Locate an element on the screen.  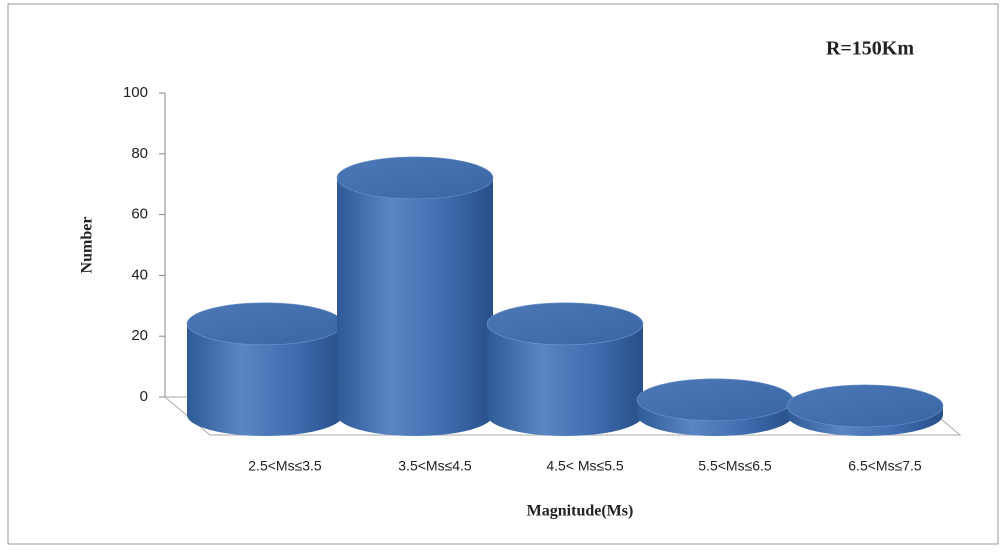
y-tick-label: 60 is located at coordinates (139, 214).